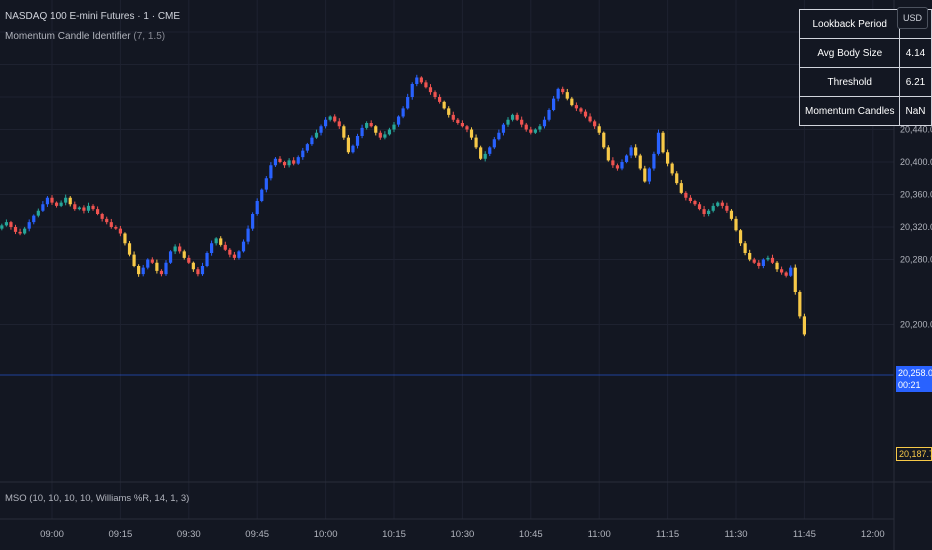  Describe the element at coordinates (52, 534) in the screenshot. I see `time-tick-label: 09:00` at that location.